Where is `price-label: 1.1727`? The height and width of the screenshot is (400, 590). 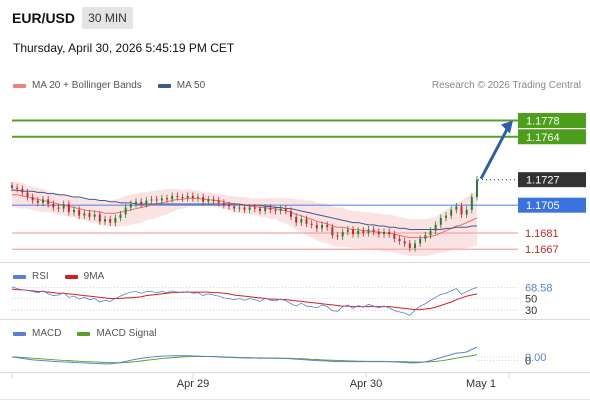
price-label: 1.1727 is located at coordinates (543, 181).